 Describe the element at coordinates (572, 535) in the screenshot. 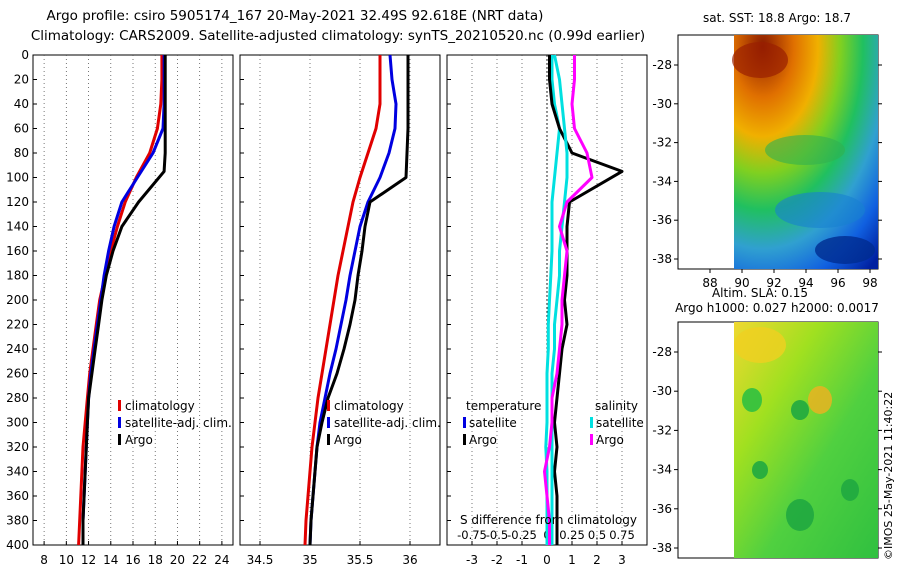

I see `s-tick-label: 0.25` at that location.